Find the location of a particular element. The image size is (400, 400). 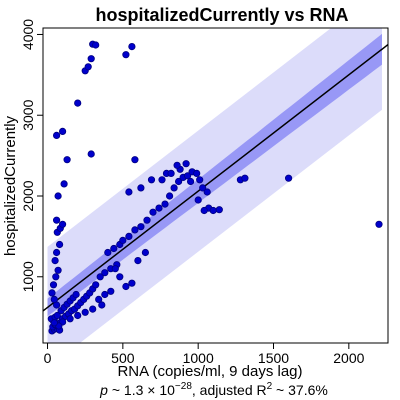

p-value-exponent: −28 is located at coordinates (183, 386).